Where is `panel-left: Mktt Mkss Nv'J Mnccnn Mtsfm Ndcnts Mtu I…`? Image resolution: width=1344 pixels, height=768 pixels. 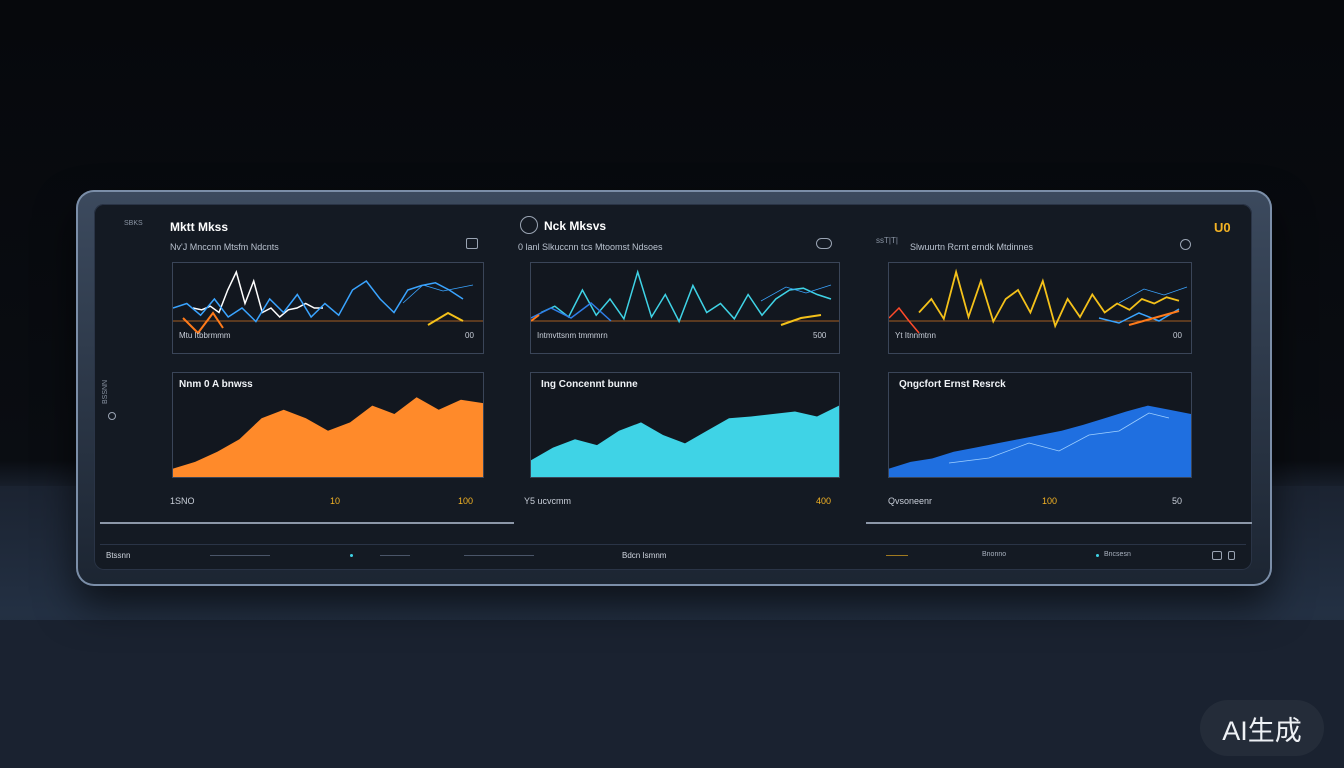 panel-left: Mktt Mkss Nv'J Mnccnn Mtsfm Ndcnts Mtu I… is located at coordinates (304, 364).